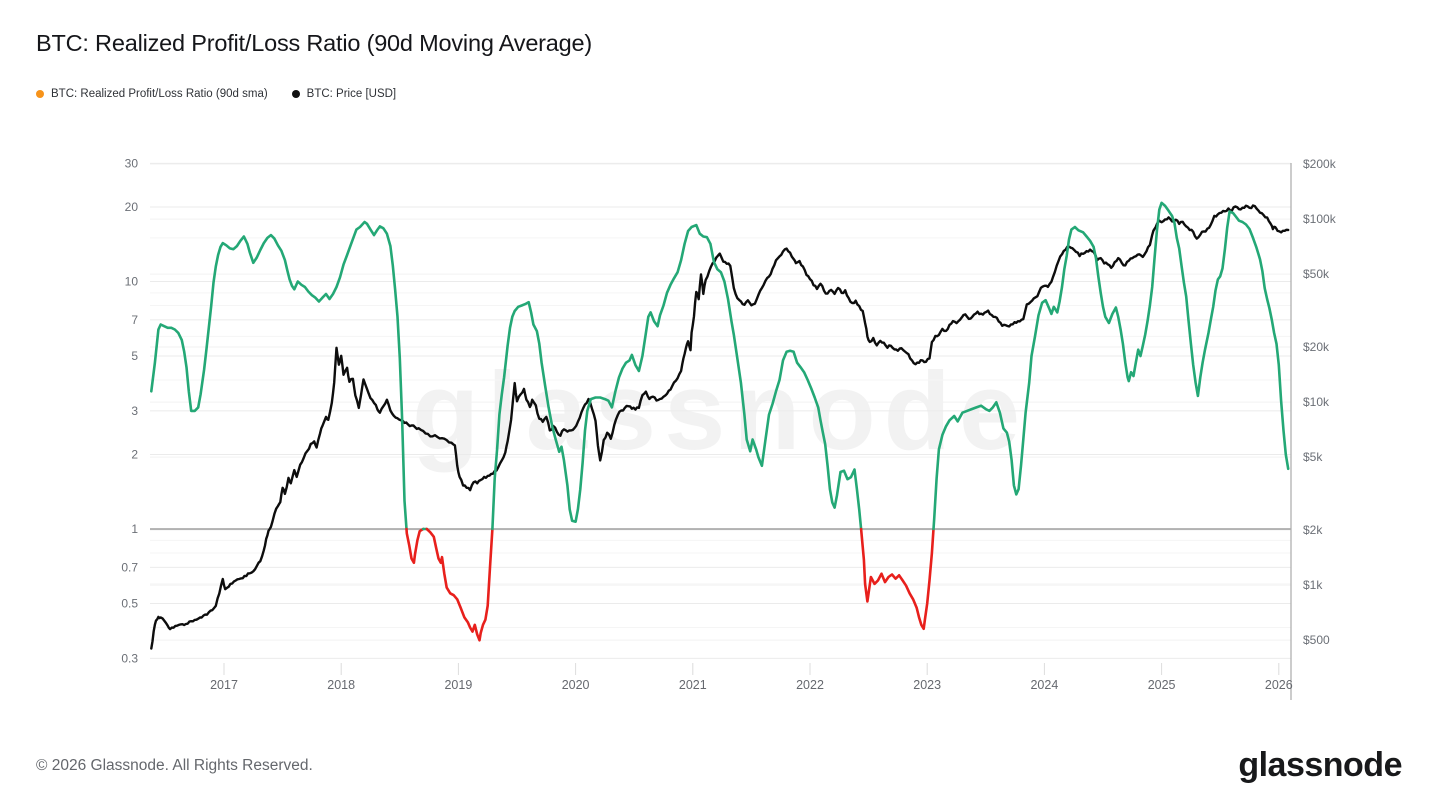  Describe the element at coordinates (693, 685) in the screenshot. I see `x-axis-tick-label: 2021` at that location.